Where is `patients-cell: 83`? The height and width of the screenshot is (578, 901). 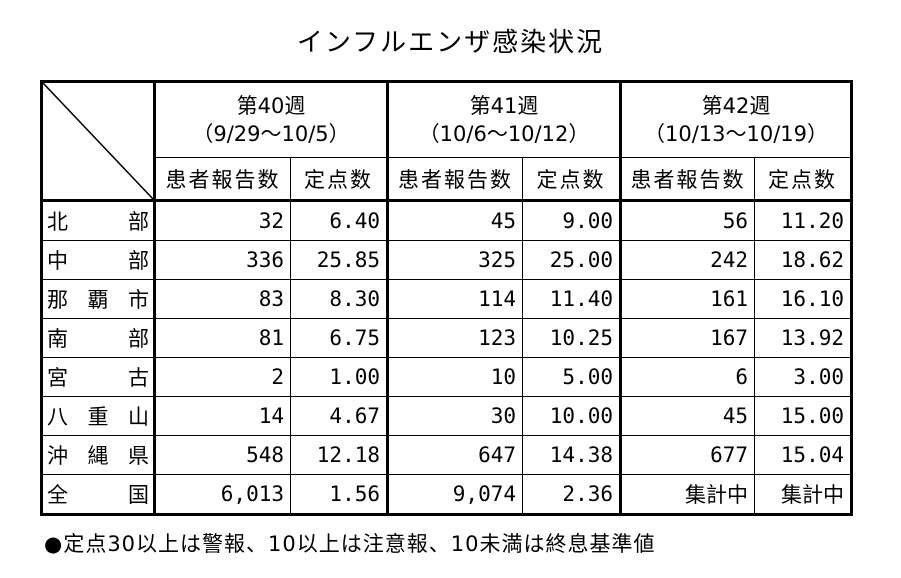
patients-cell: 83 is located at coordinates (222, 299).